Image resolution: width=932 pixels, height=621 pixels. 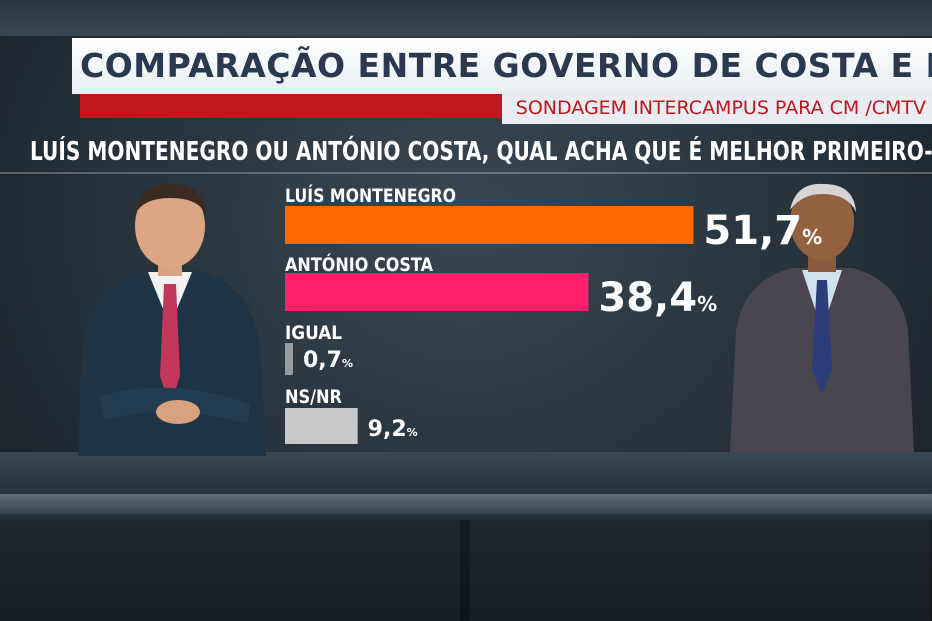 I want to click on value-label-ns-nr: 9,2%, so click(x=393, y=429).